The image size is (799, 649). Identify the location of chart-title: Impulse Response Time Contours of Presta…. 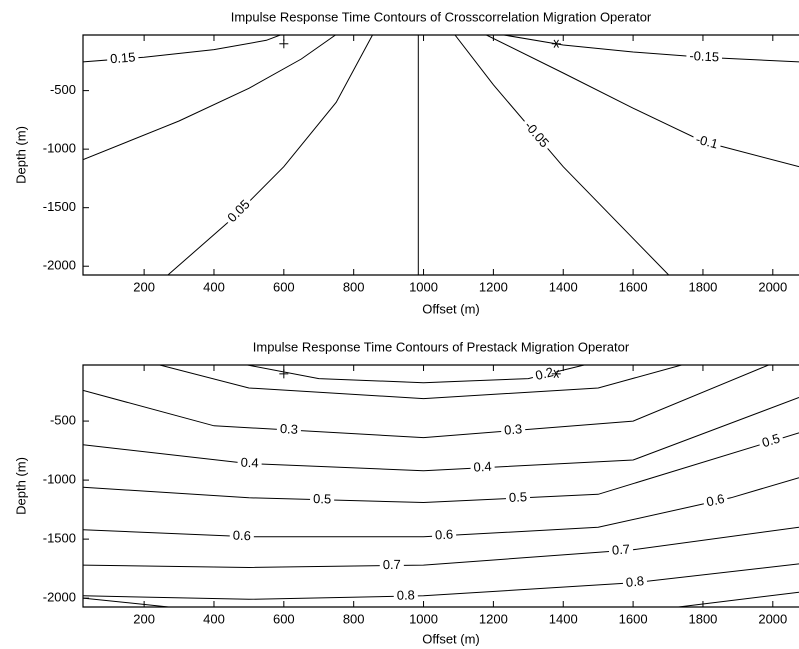
(441, 346).